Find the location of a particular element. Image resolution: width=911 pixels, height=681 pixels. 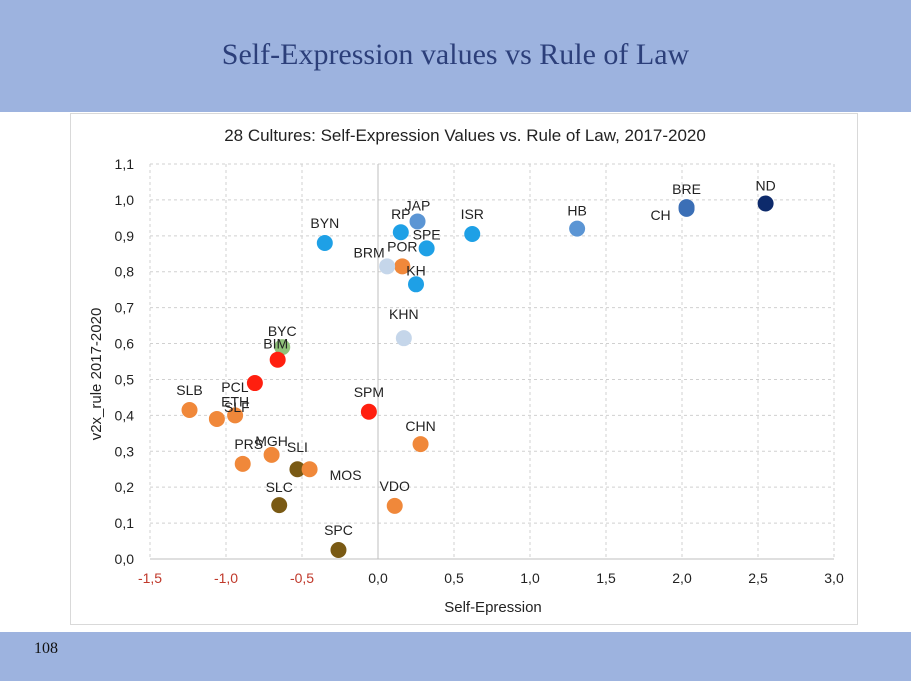

slide-title: Self-Expression values vs Rule of Law is located at coordinates (455, 54).